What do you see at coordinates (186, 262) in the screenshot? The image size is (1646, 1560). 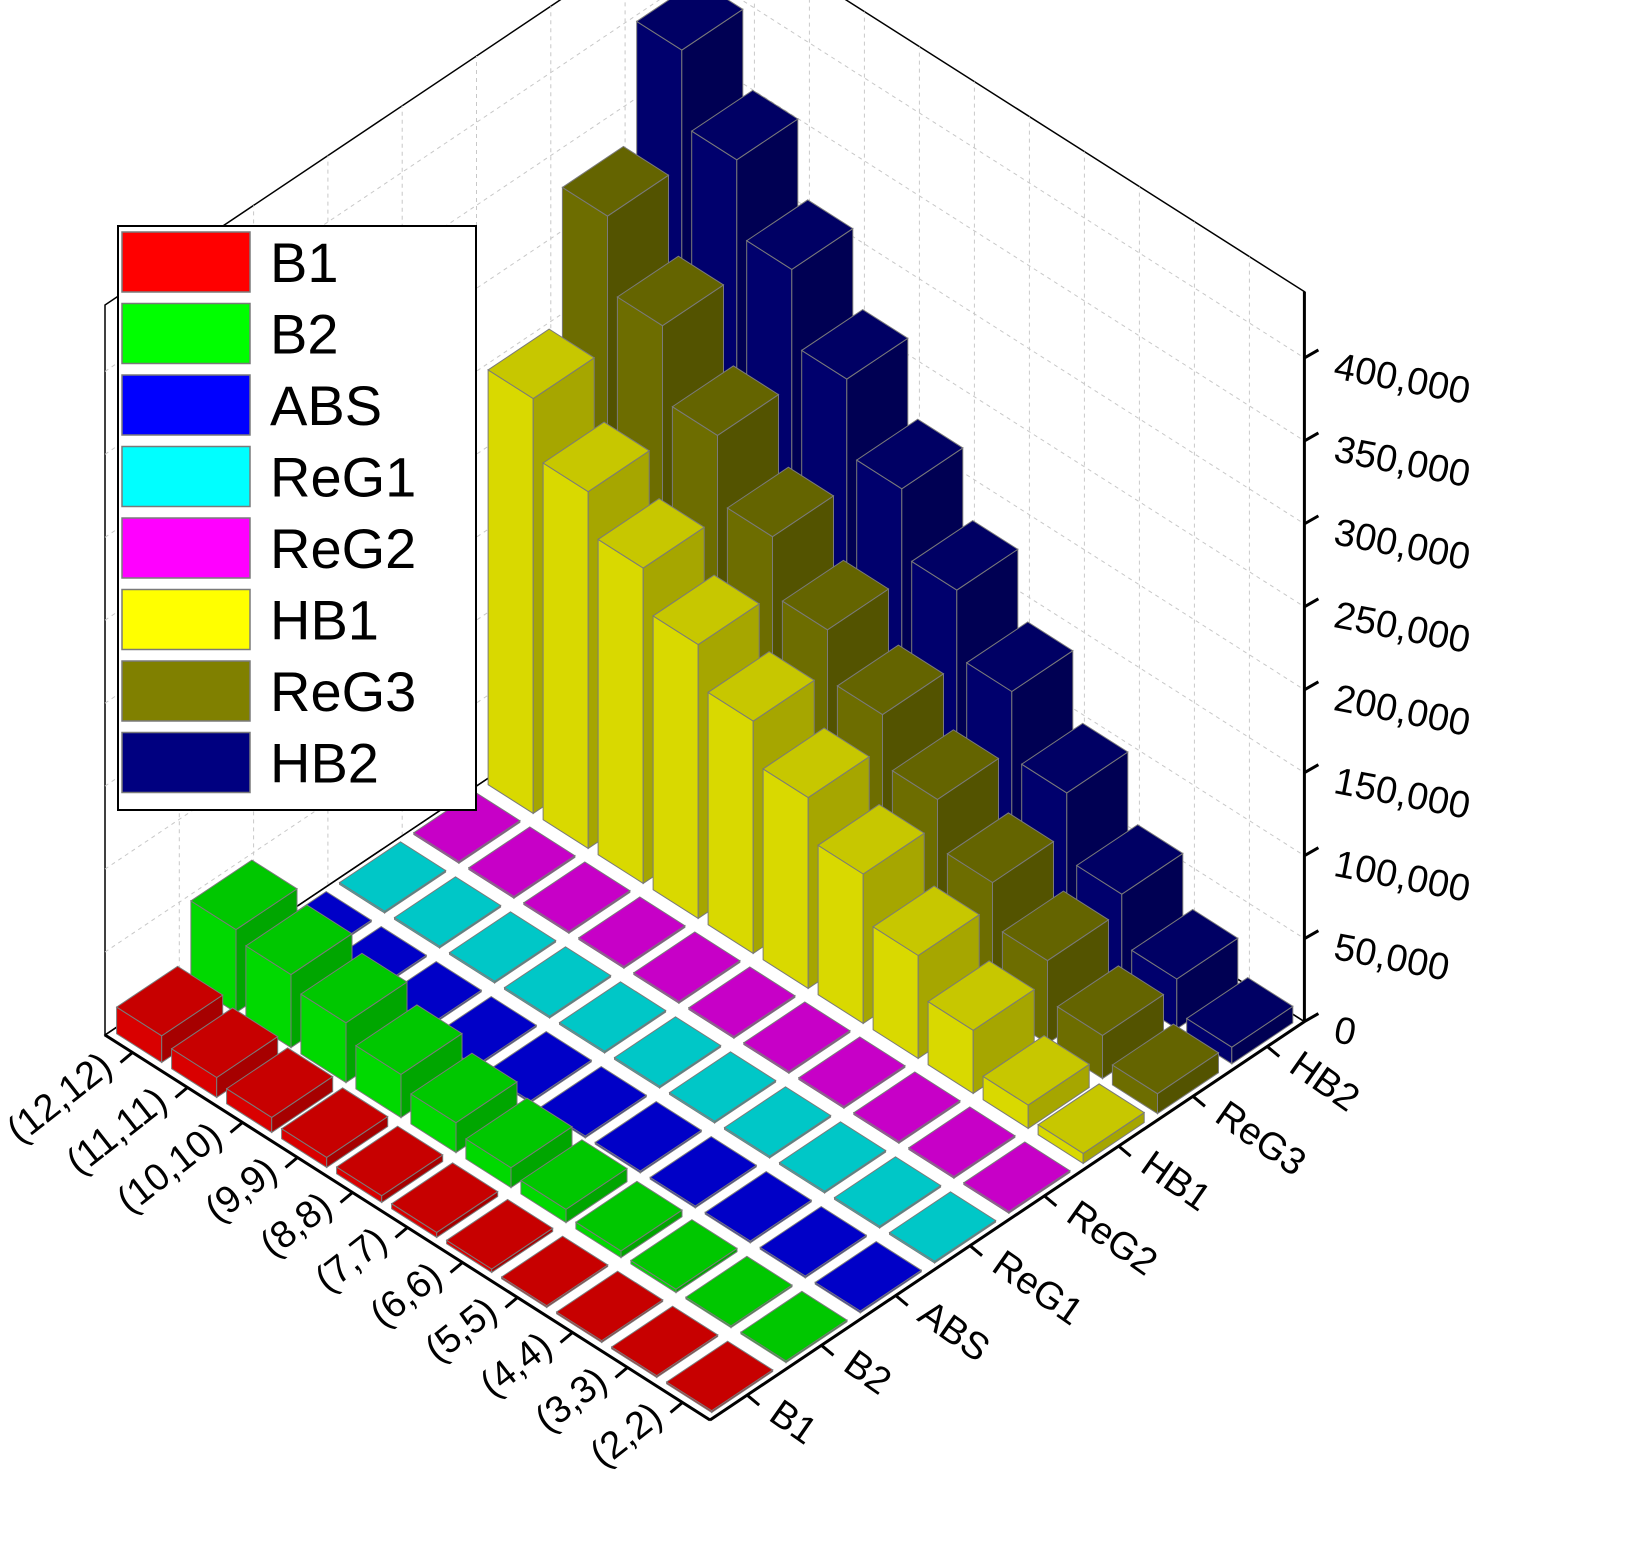 I see `legend-swatch` at bounding box center [186, 262].